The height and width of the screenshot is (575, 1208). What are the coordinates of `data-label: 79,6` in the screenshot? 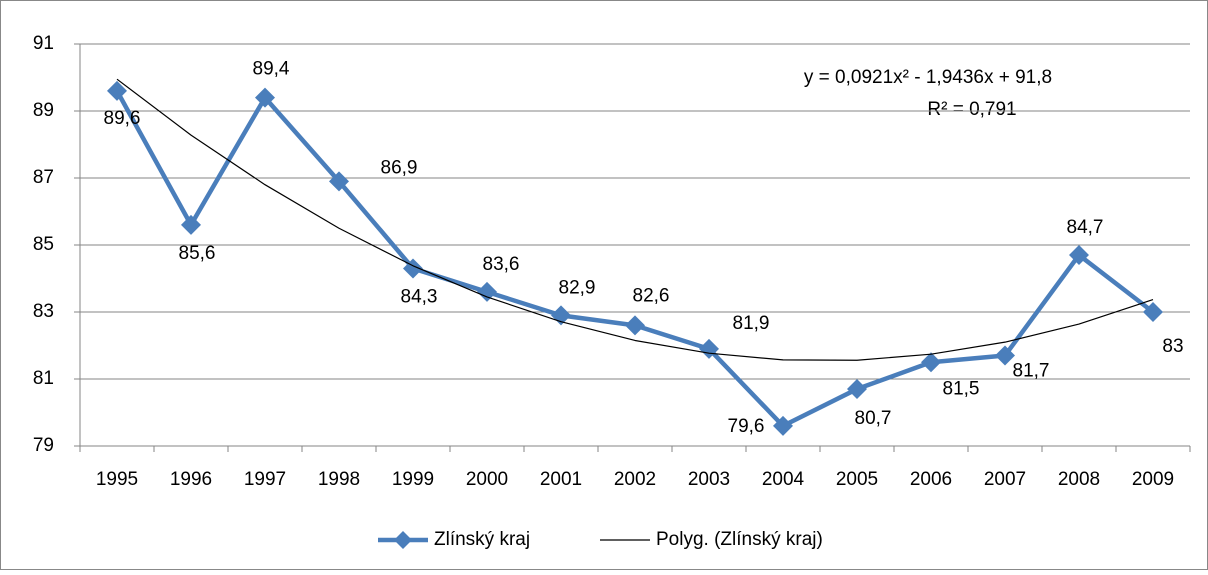 It's located at (746, 426).